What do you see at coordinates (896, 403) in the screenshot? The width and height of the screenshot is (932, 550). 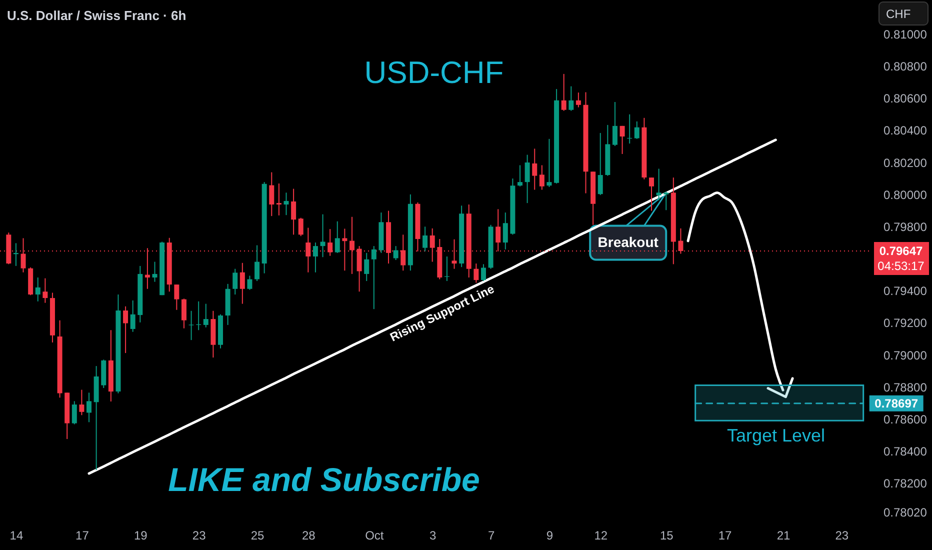 I see `data-label: 0.78697` at bounding box center [896, 403].